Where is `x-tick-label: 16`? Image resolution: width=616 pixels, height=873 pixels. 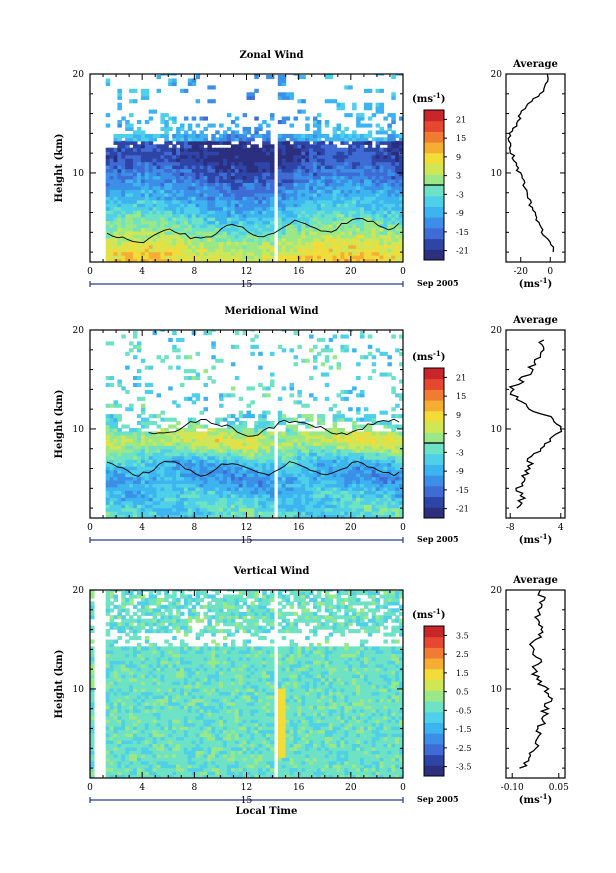
x-tick-label: 16 is located at coordinates (299, 272).